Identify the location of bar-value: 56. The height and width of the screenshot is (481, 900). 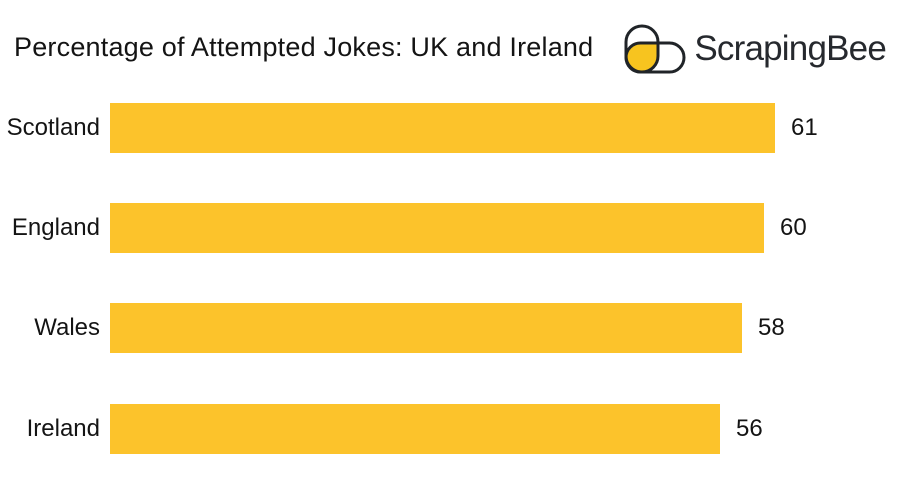
(749, 428).